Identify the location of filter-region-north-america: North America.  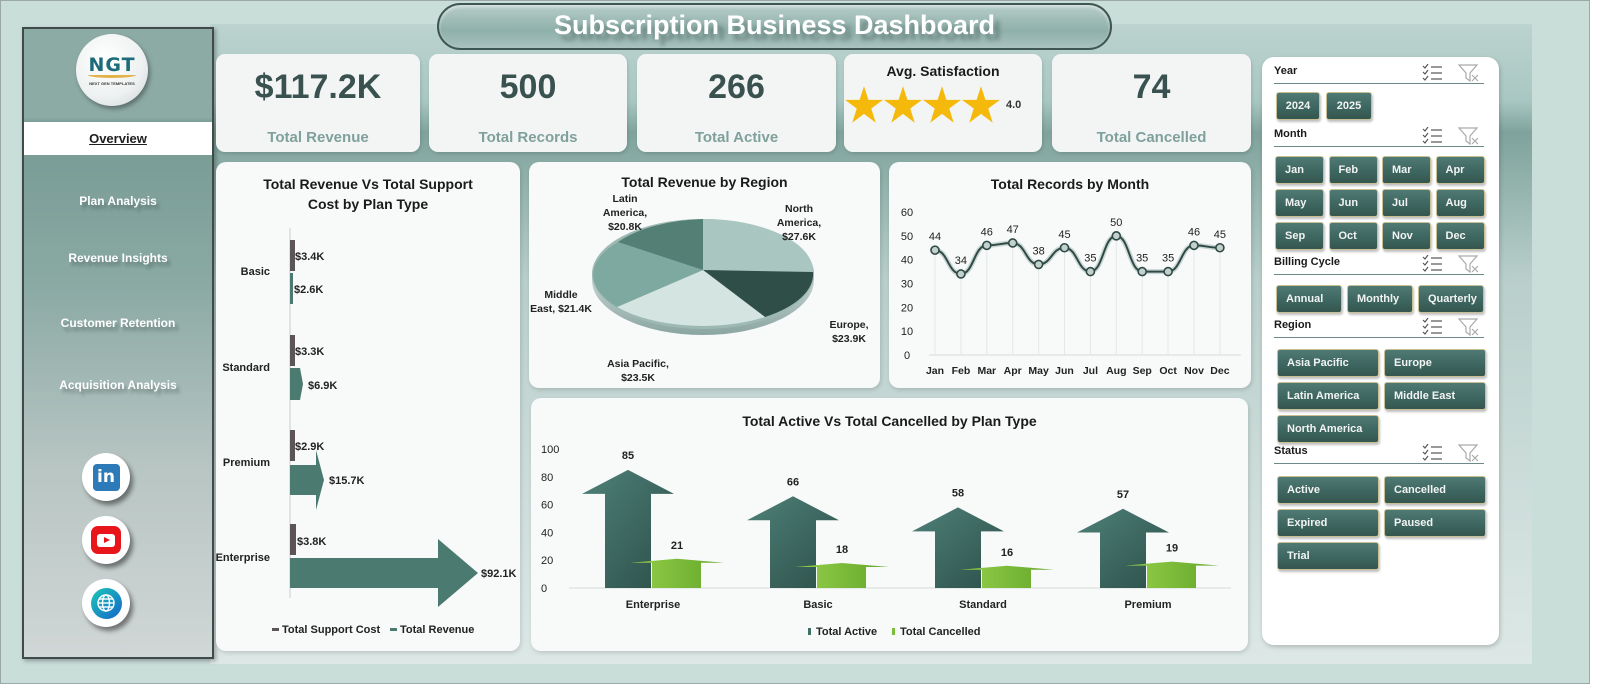
(1328, 429).